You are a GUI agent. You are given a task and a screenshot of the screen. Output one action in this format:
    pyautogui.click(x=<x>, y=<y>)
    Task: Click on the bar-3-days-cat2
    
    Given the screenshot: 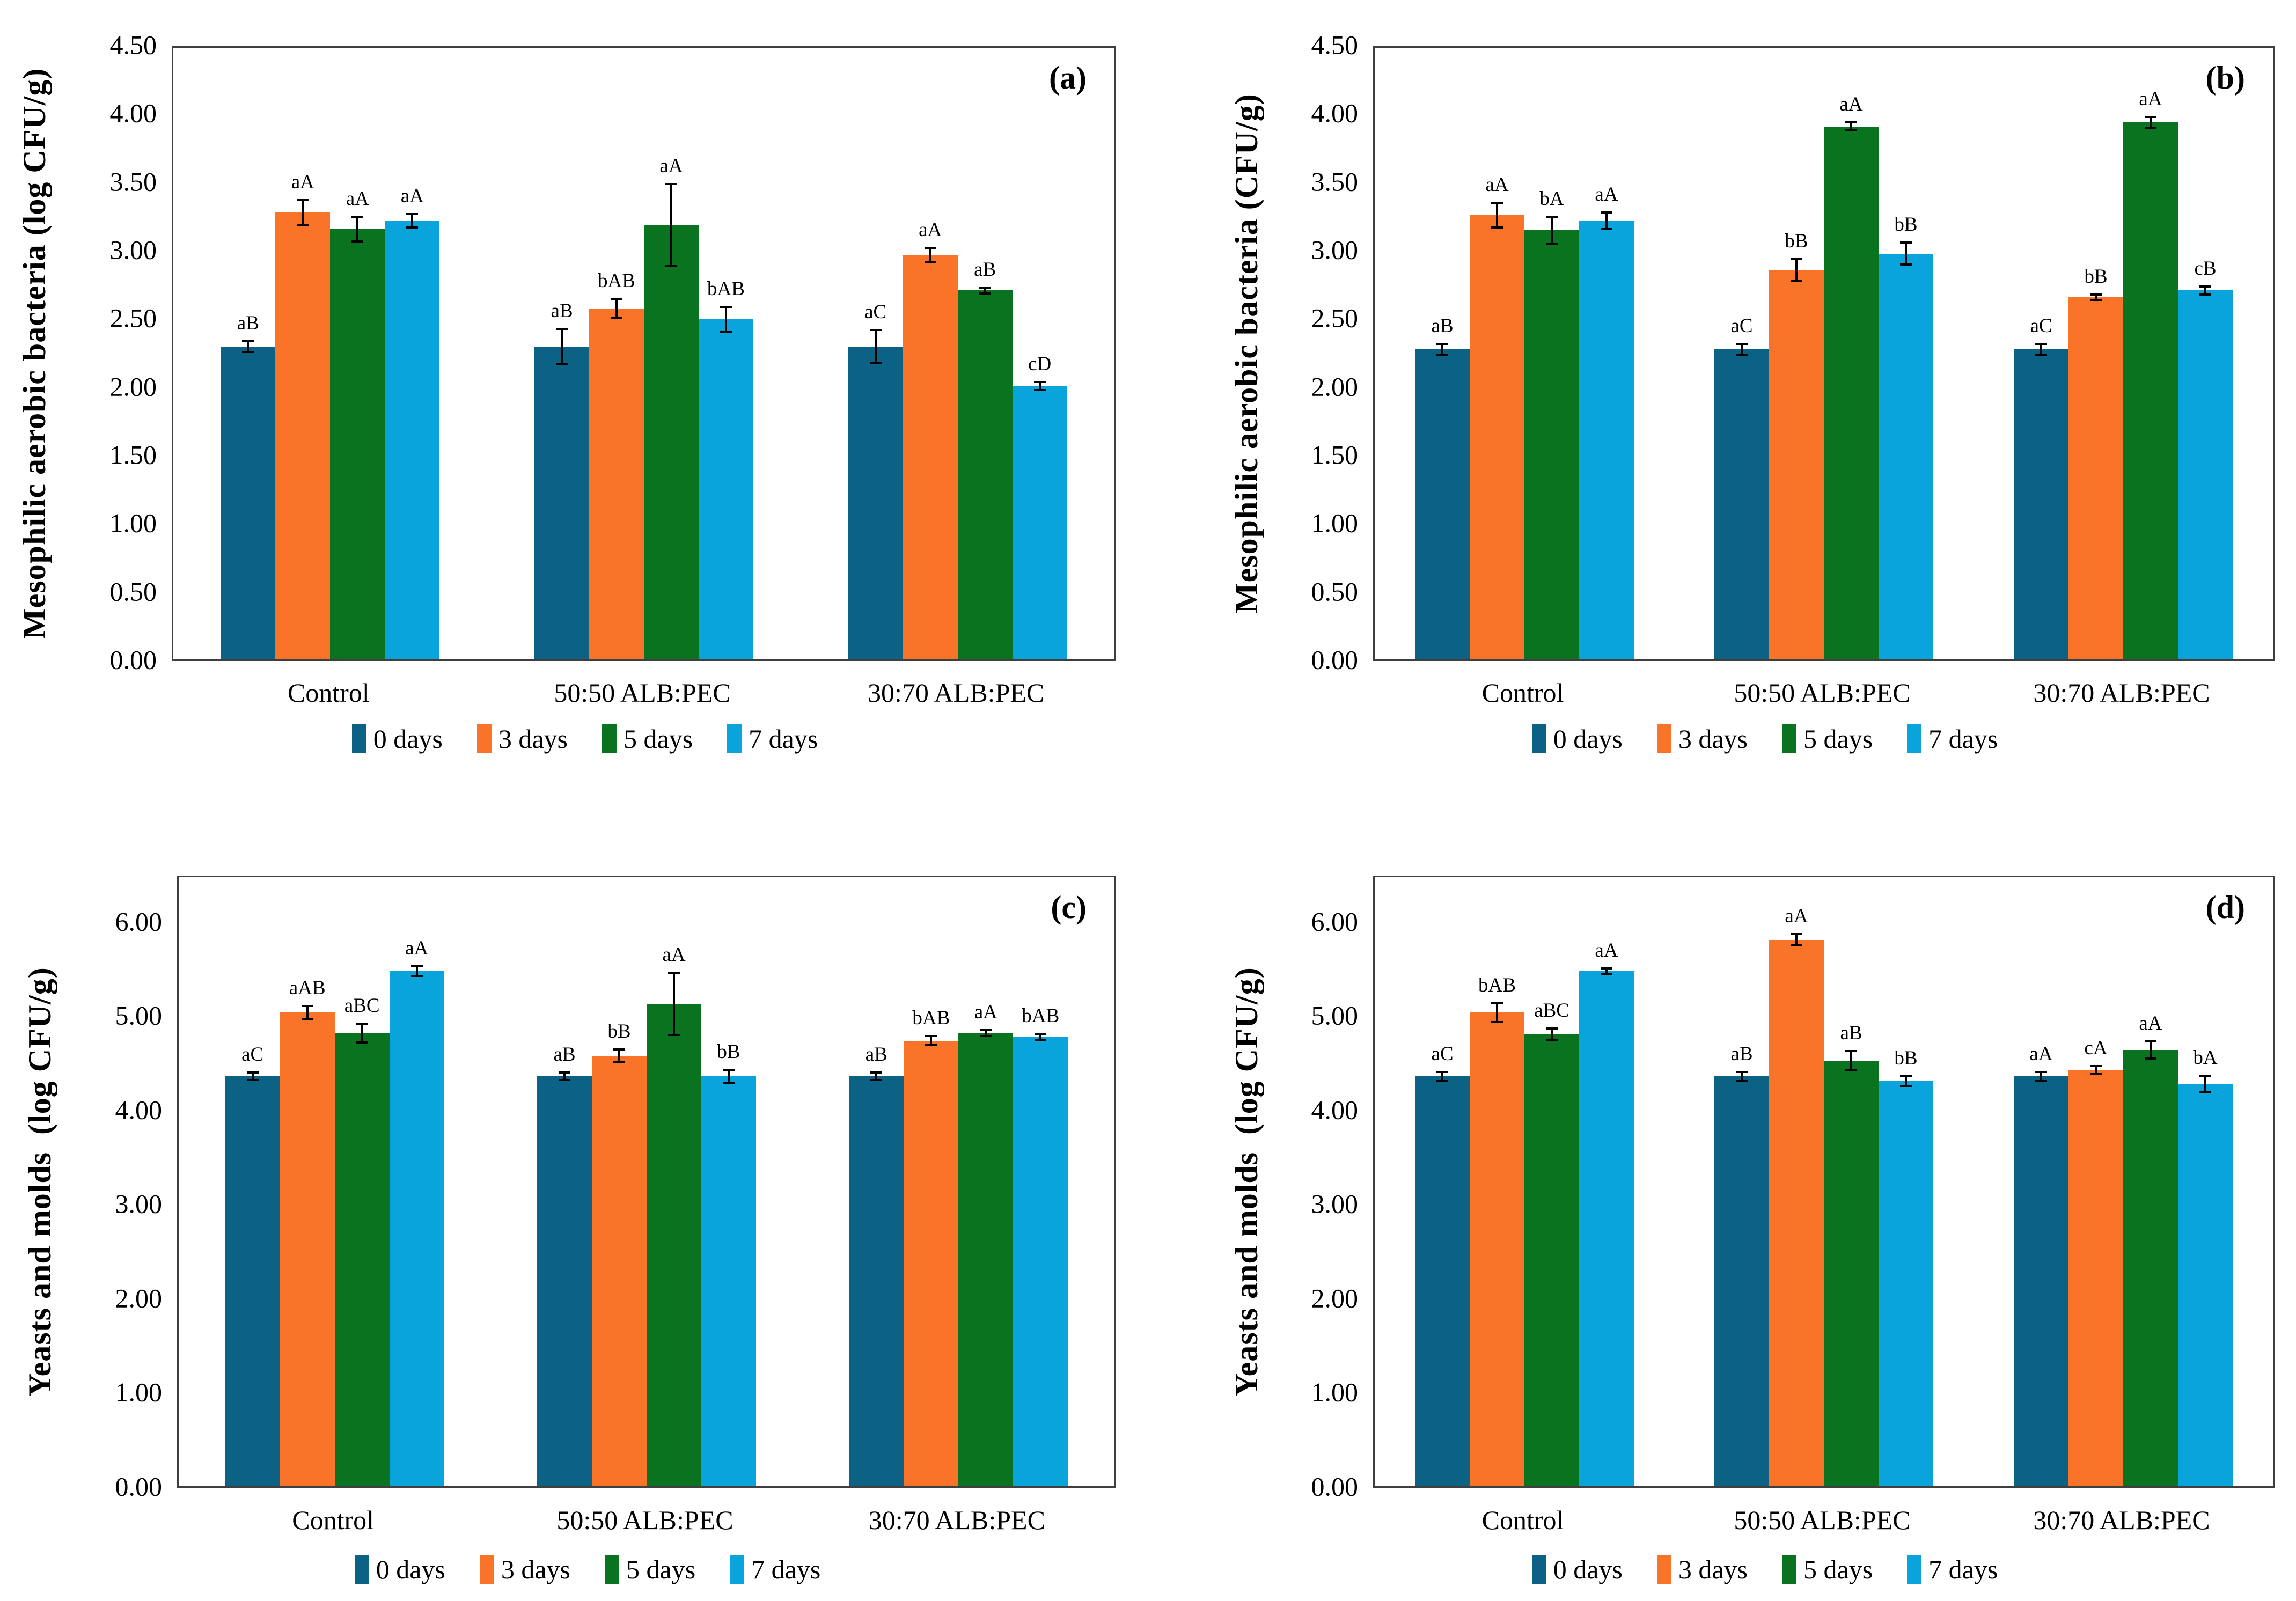 What is the action you would take?
    pyautogui.click(x=1796, y=465)
    